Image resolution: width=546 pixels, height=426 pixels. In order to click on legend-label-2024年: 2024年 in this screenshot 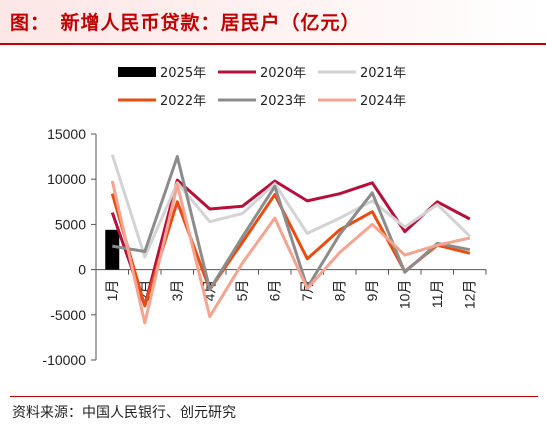, I will do `click(383, 101)`.